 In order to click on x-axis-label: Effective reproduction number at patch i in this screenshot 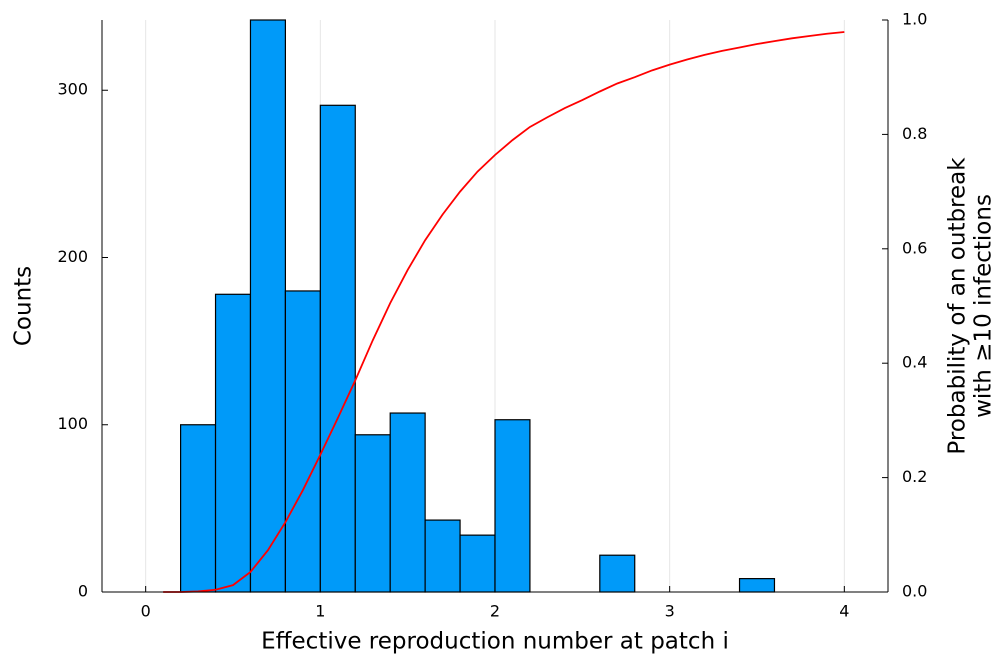, I will do `click(495, 642)`.